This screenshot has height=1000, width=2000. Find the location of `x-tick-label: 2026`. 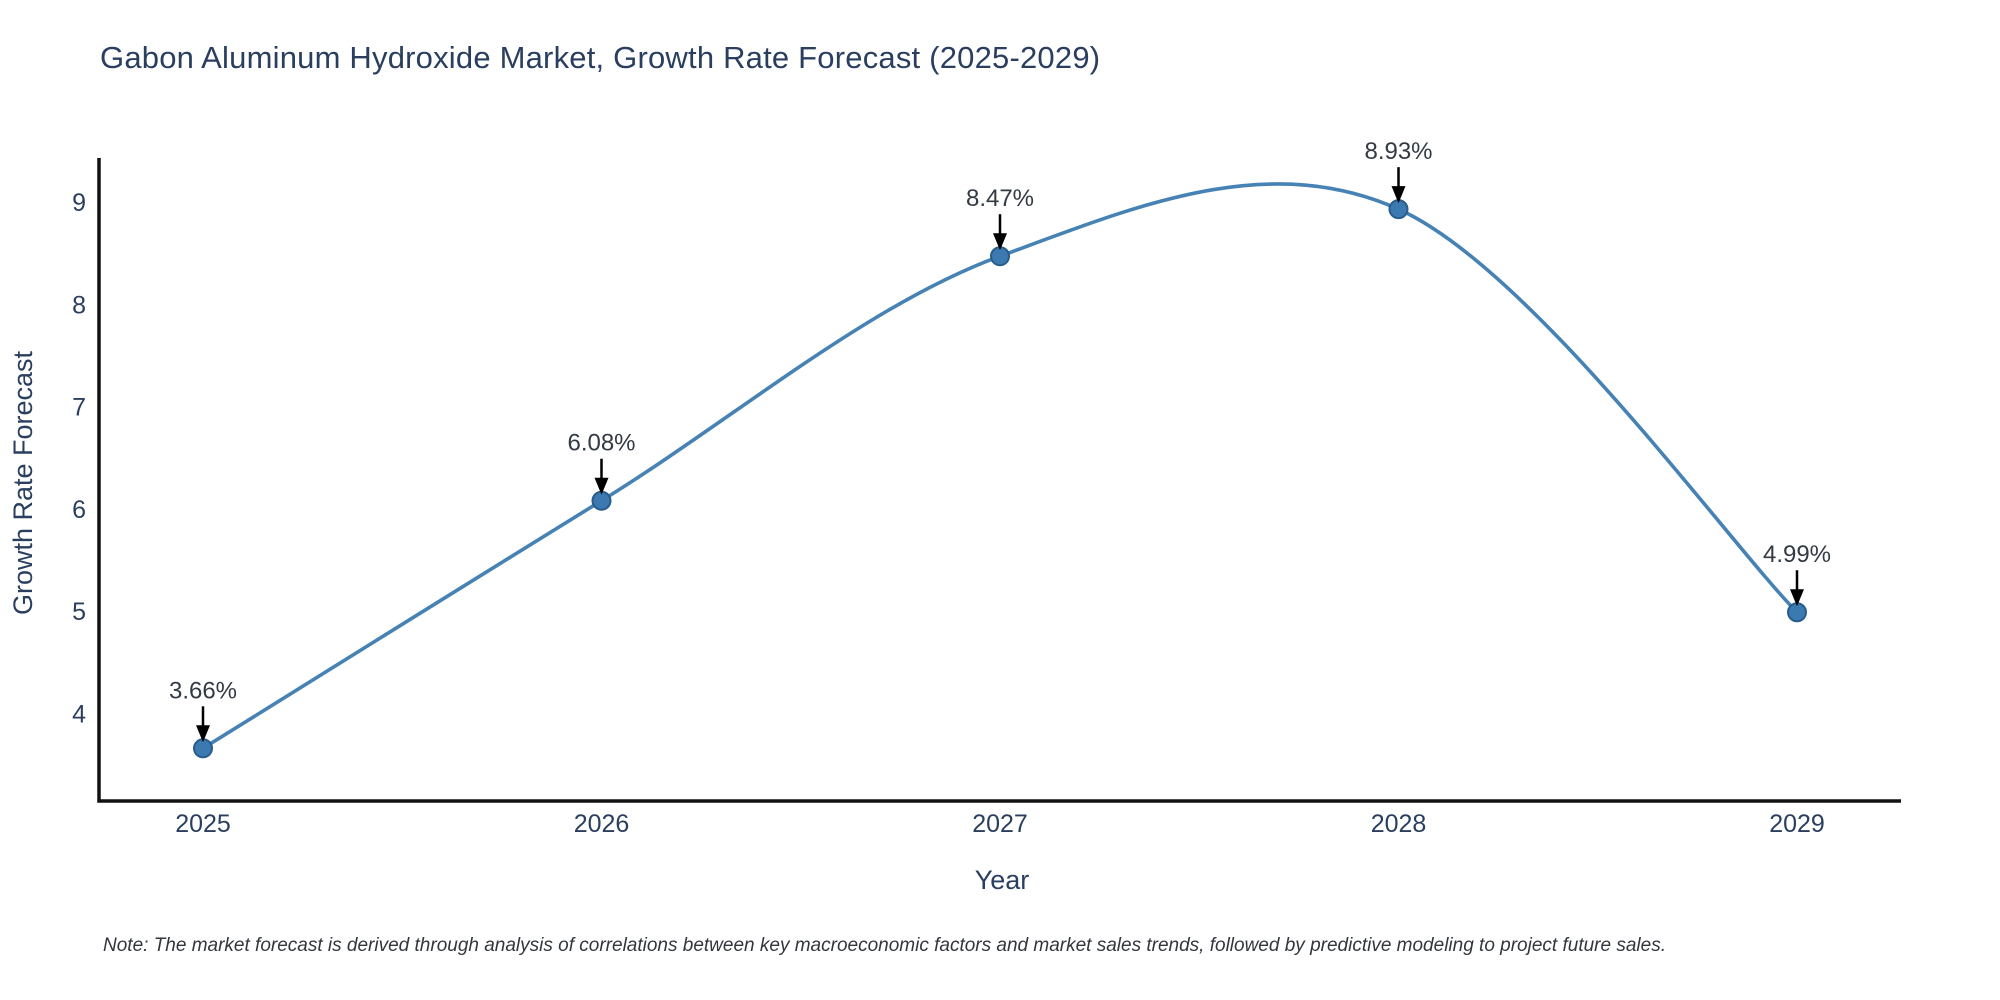

x-tick-label: 2026 is located at coordinates (602, 824).